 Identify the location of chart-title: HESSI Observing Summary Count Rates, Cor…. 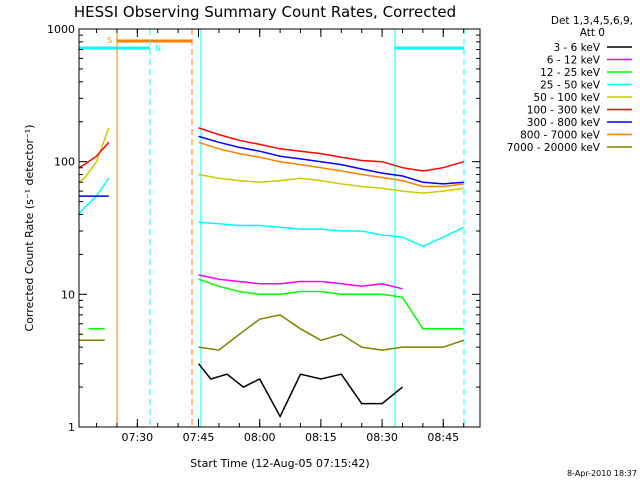
(265, 12).